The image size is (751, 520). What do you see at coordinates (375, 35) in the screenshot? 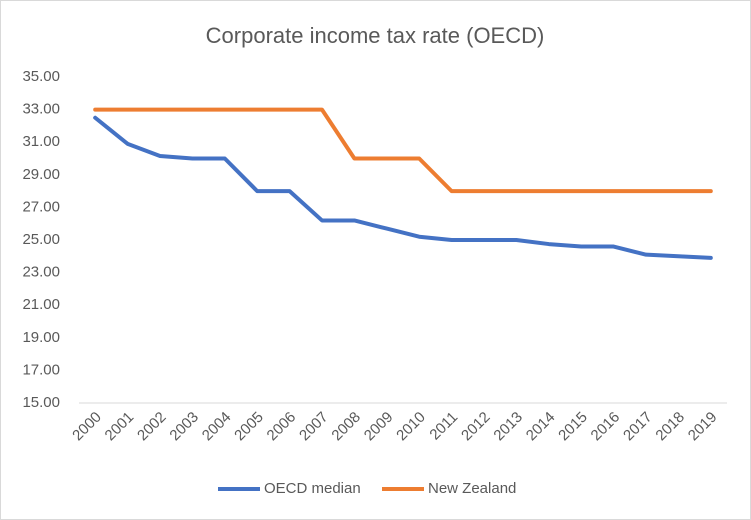
I see `chart-title: Corporate income tax rate (OECD)` at bounding box center [375, 35].